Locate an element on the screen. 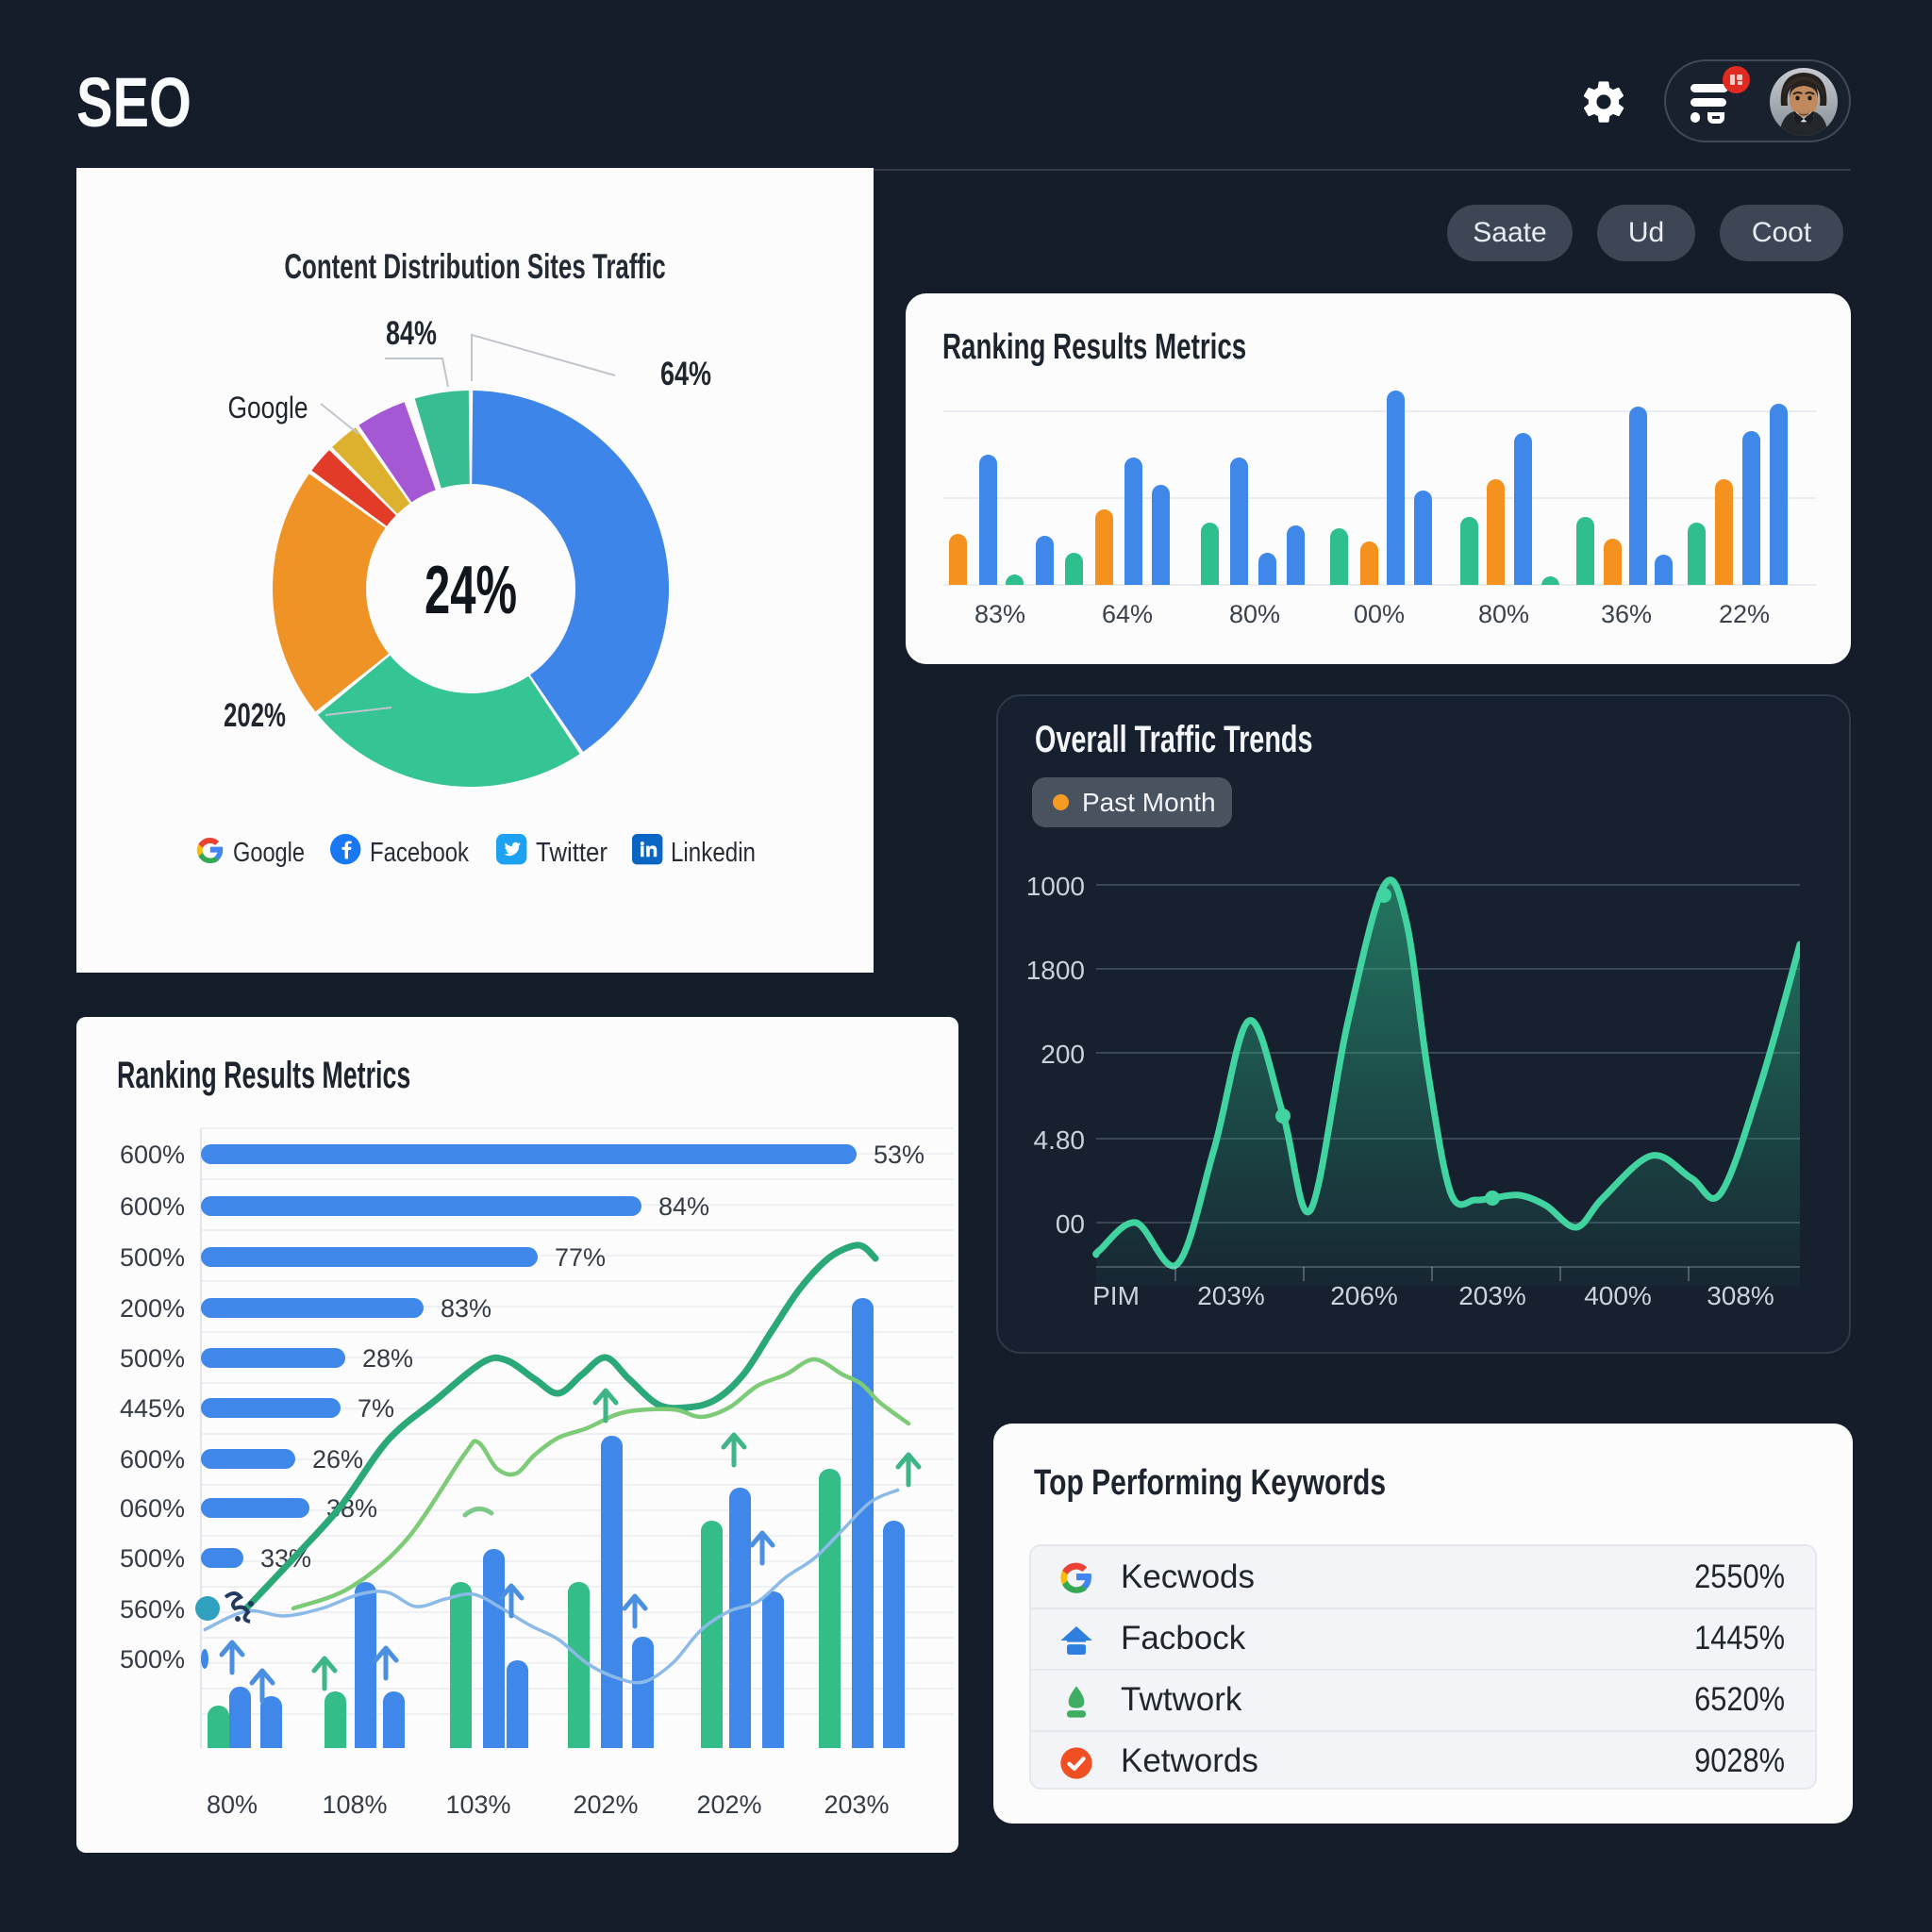  svg-text: Twitter is located at coordinates (572, 853).